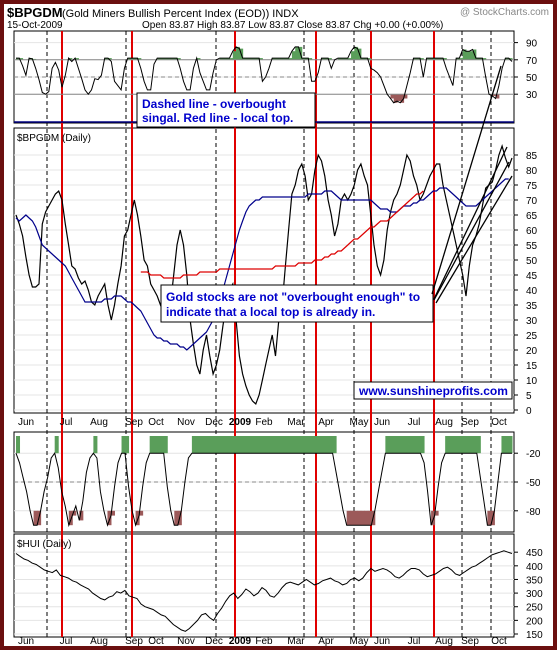 Image resolution: width=557 pixels, height=651 pixels. Describe the element at coordinates (534, 635) in the screenshot. I see `hui-tick-label: 150` at that location.